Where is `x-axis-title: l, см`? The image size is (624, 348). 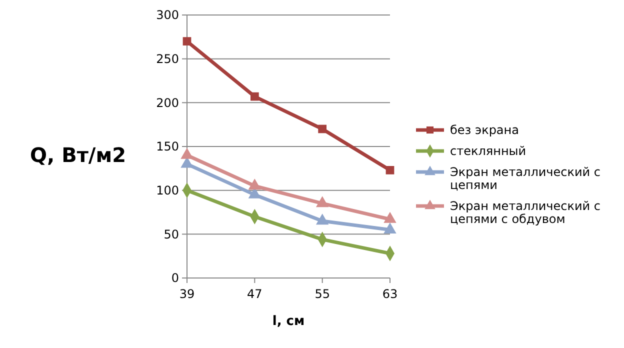
x-axis-title: l, см is located at coordinates (288, 321).